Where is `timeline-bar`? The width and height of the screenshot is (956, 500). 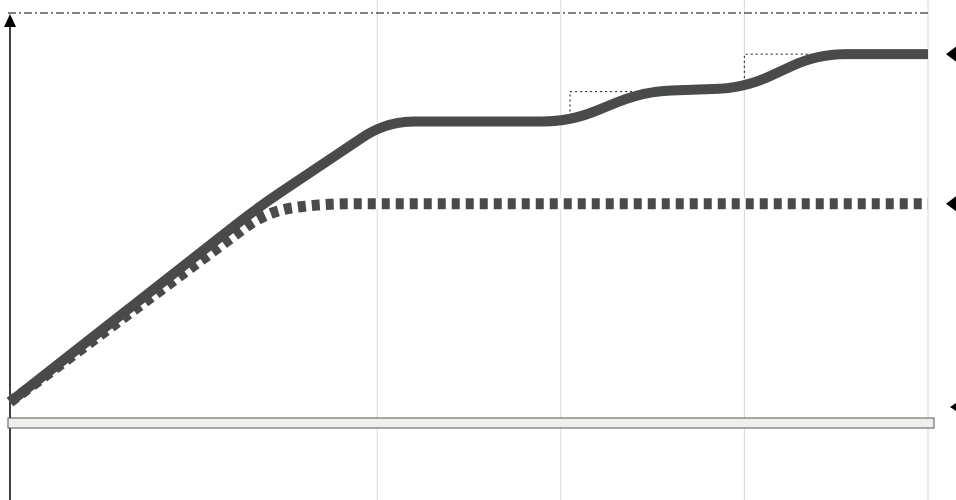 timeline-bar is located at coordinates (471, 423).